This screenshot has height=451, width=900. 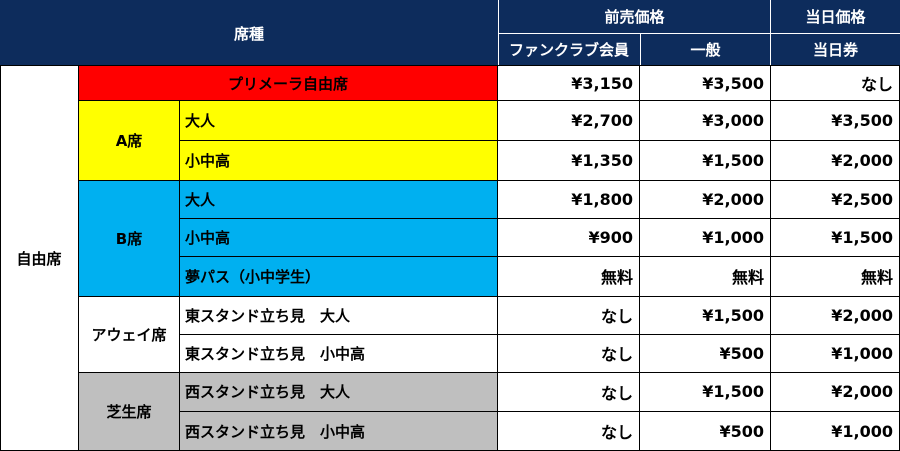 I want to click on group-primera: プリメーラ自由席, so click(x=288, y=83).